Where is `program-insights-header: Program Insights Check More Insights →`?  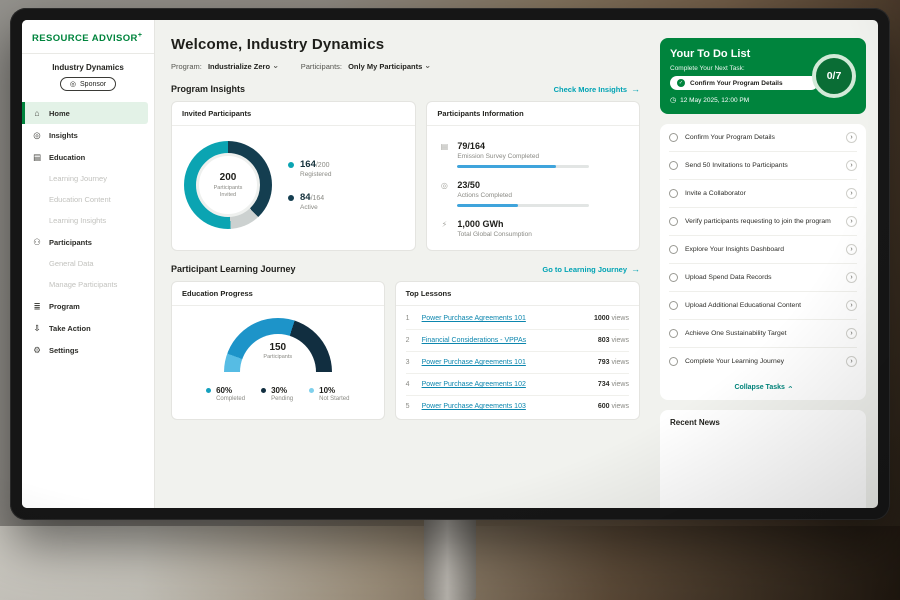
program-insights-header: Program Insights Check More Insights → is located at coordinates (405, 89).